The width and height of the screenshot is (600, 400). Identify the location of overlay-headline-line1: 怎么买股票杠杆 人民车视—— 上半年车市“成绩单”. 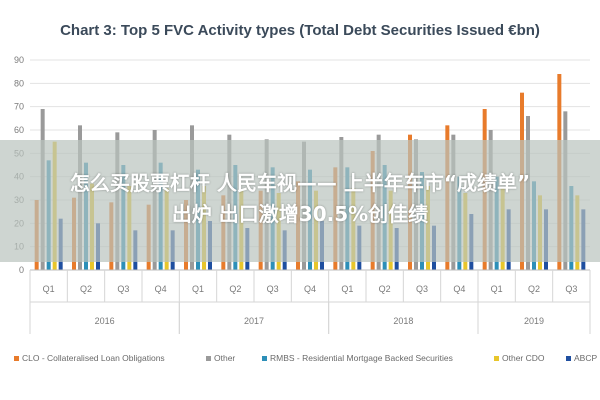
(300, 183).